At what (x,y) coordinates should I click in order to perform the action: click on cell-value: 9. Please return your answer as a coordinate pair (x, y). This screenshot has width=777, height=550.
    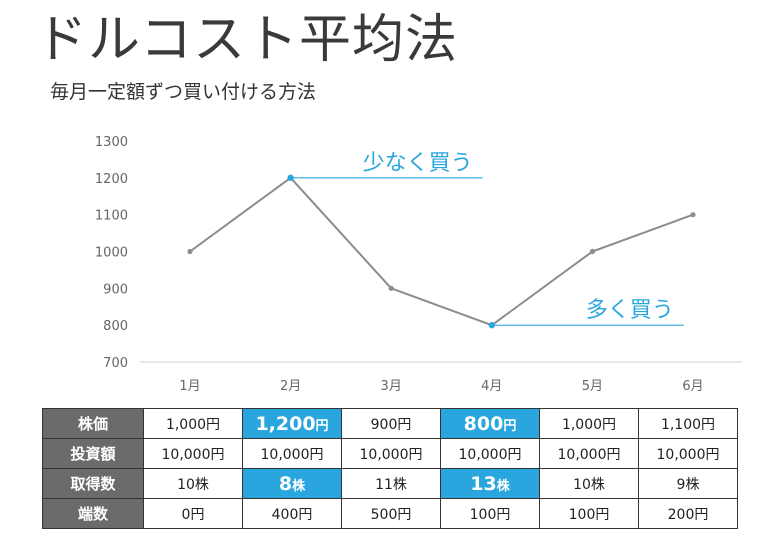
    Looking at the image, I should click on (681, 484).